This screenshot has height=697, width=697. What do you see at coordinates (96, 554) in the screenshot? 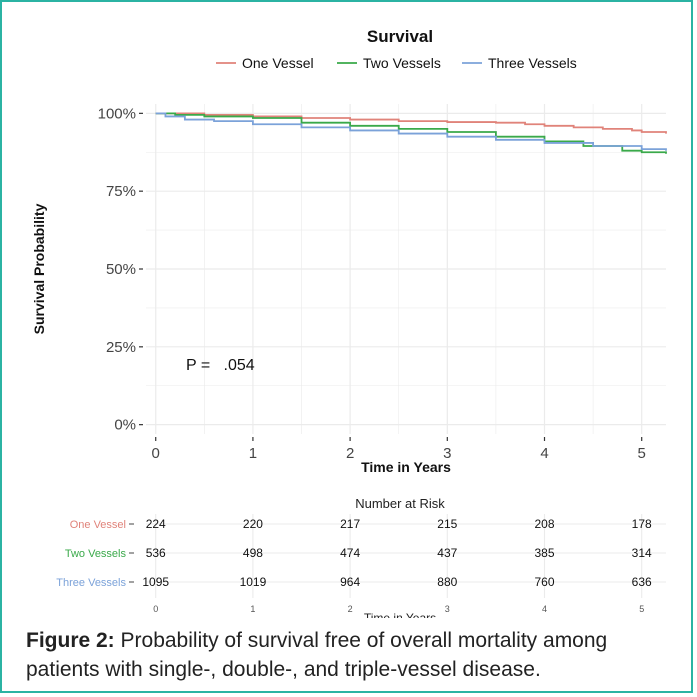
I see `risk-row-label-two-vessels: Two Vessels` at bounding box center [96, 554].